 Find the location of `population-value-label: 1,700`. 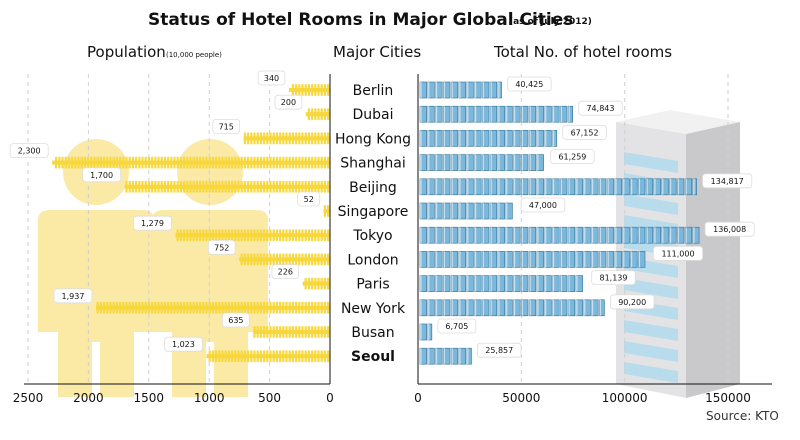

population-value-label: 1,700 is located at coordinates (102, 175).